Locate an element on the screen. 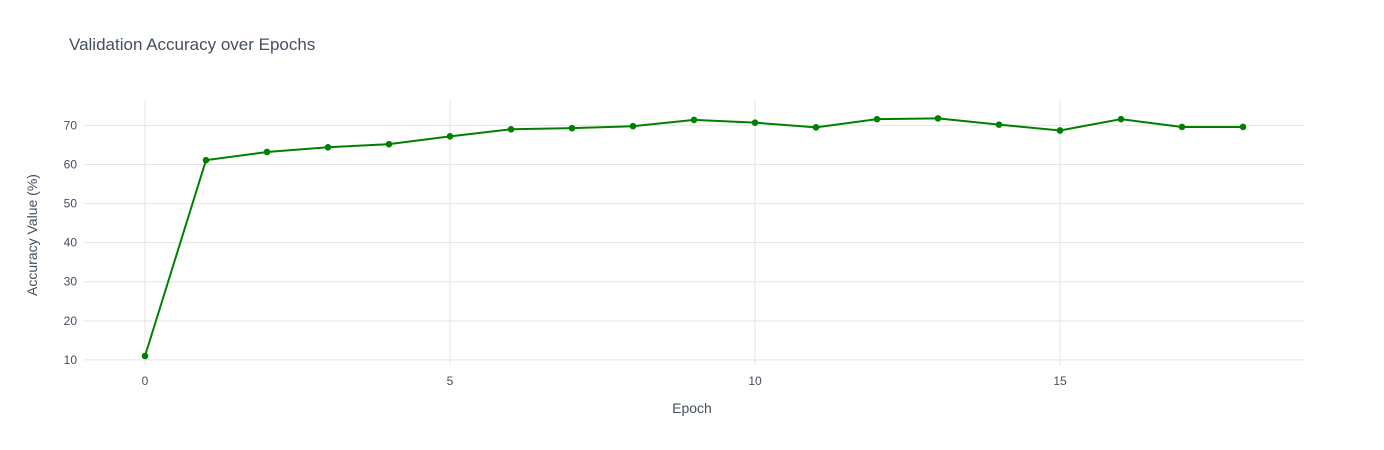 Image resolution: width=1384 pixels, height=450 pixels. y-tick-label: 20 is located at coordinates (71, 321).